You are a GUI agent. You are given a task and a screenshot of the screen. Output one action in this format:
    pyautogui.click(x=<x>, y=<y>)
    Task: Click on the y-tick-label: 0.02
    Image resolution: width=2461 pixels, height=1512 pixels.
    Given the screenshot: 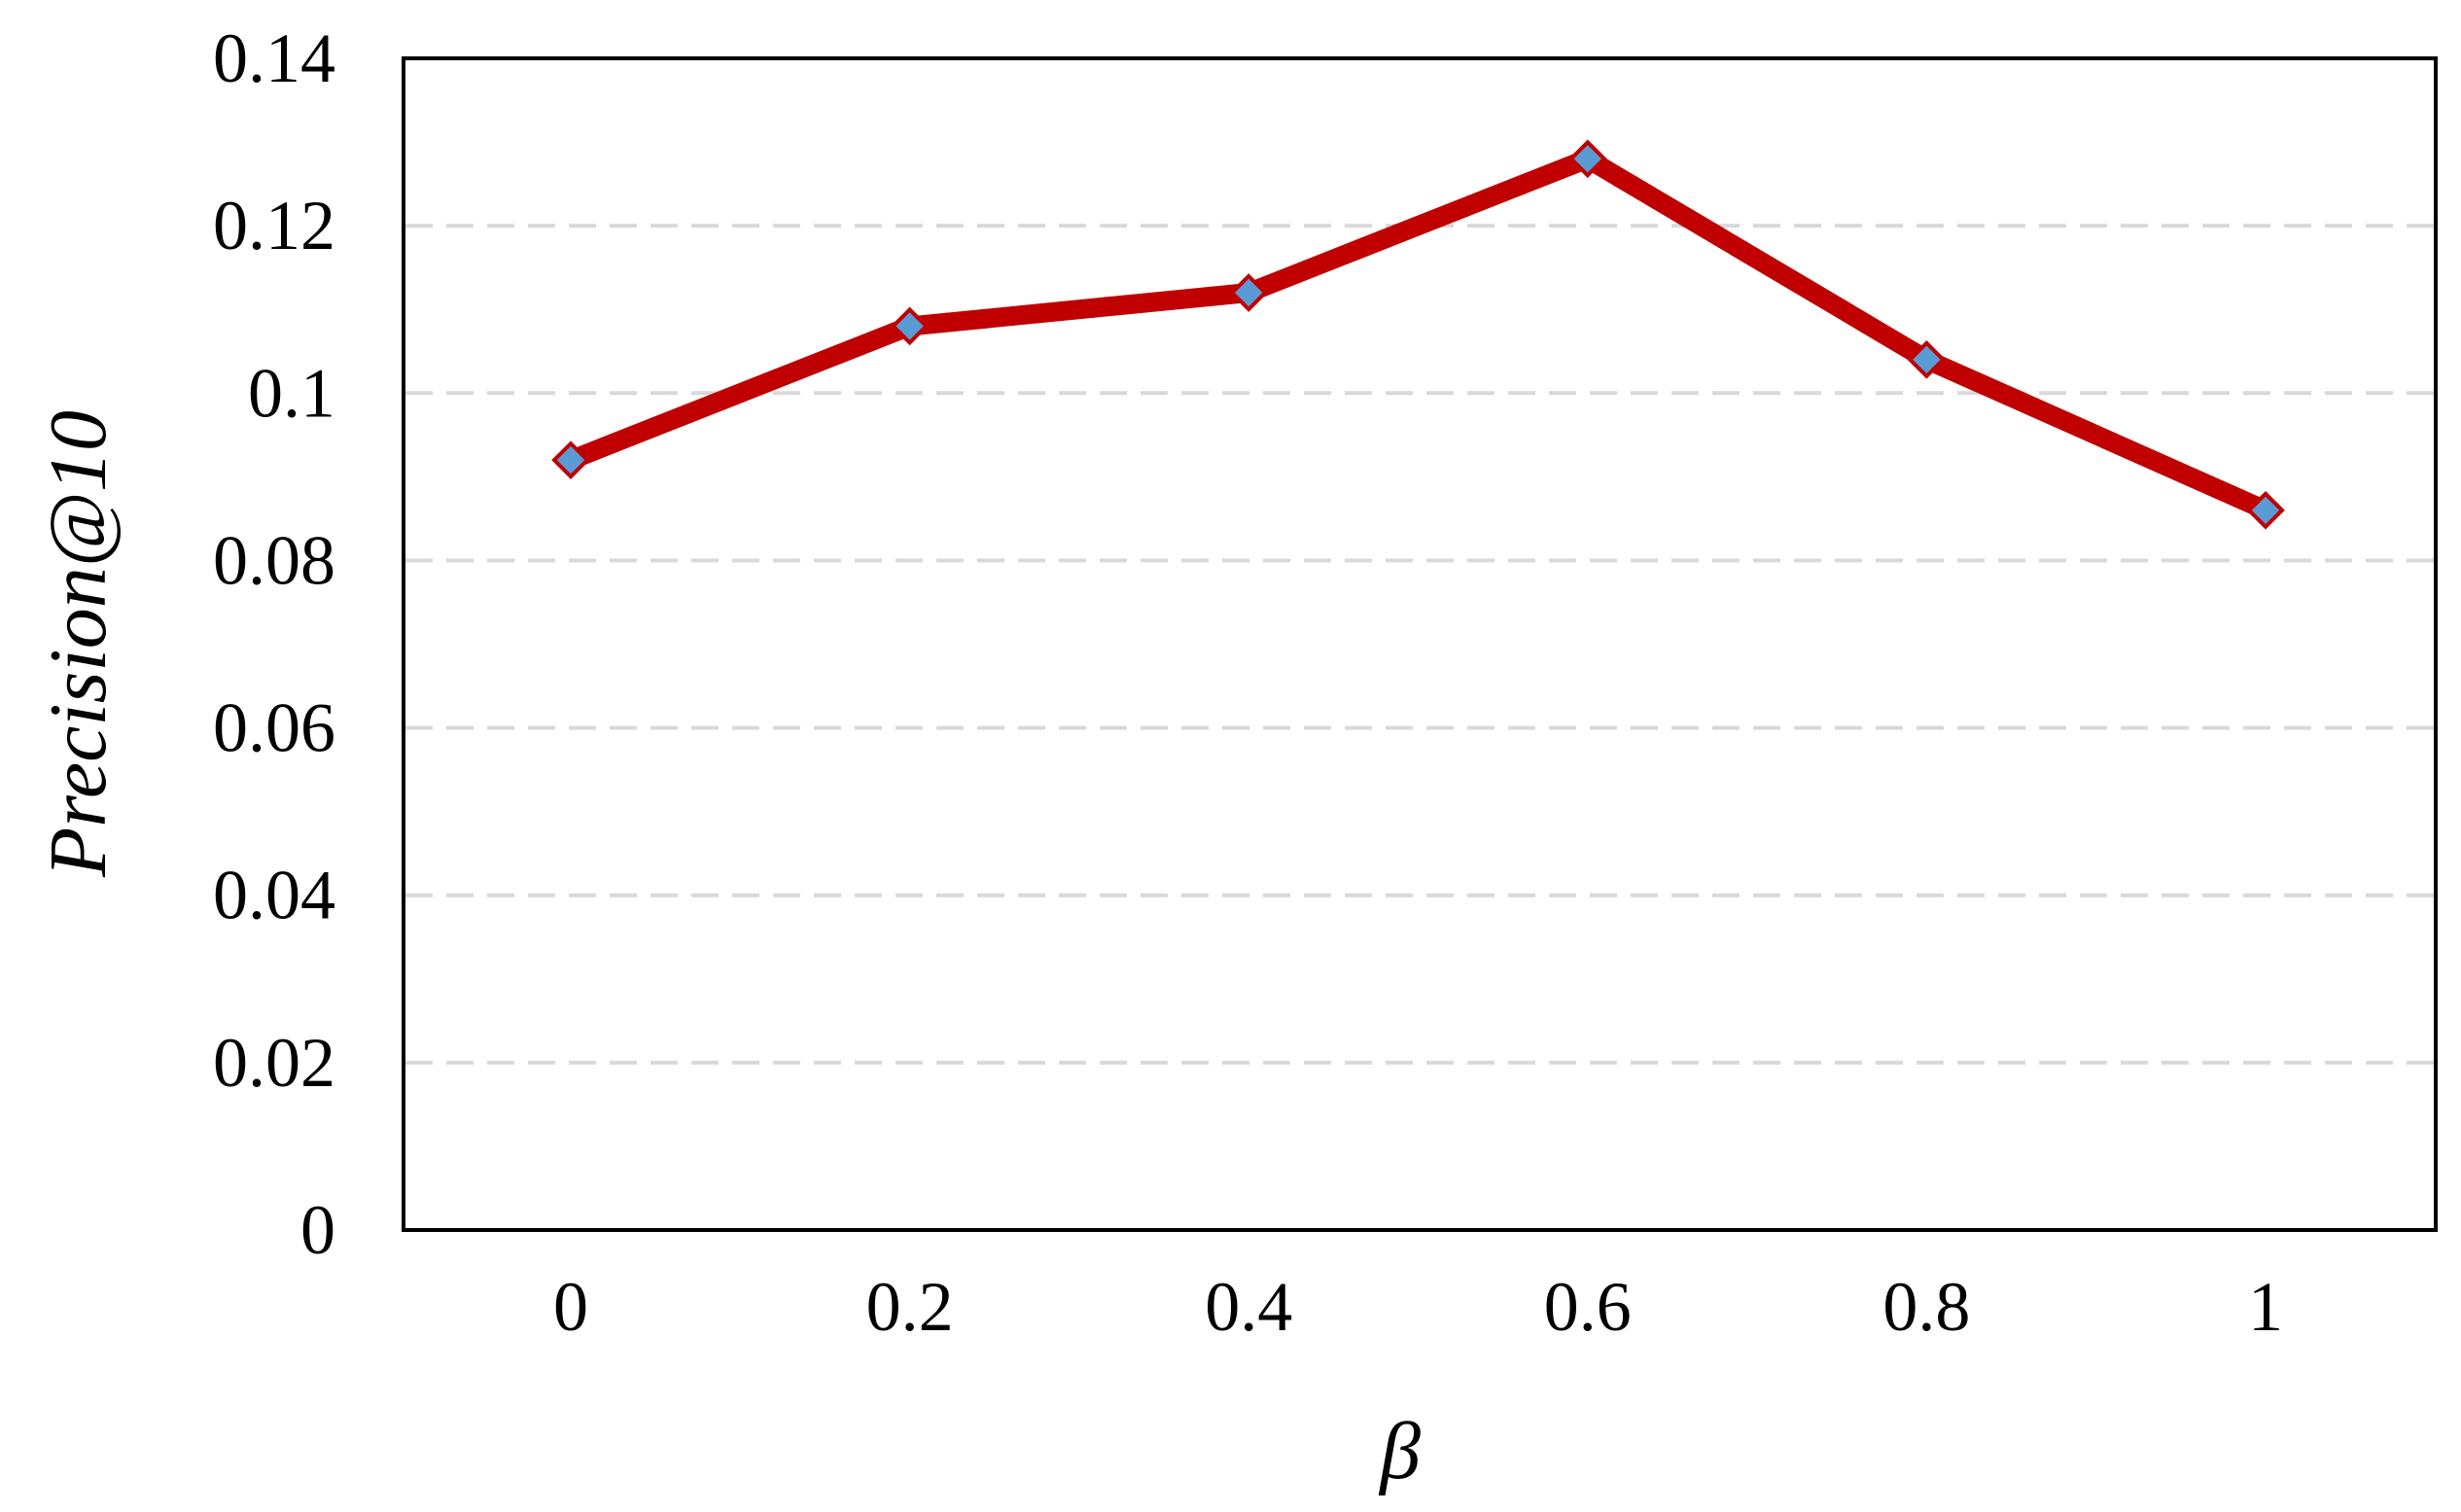 What is the action you would take?
    pyautogui.click(x=274, y=1063)
    